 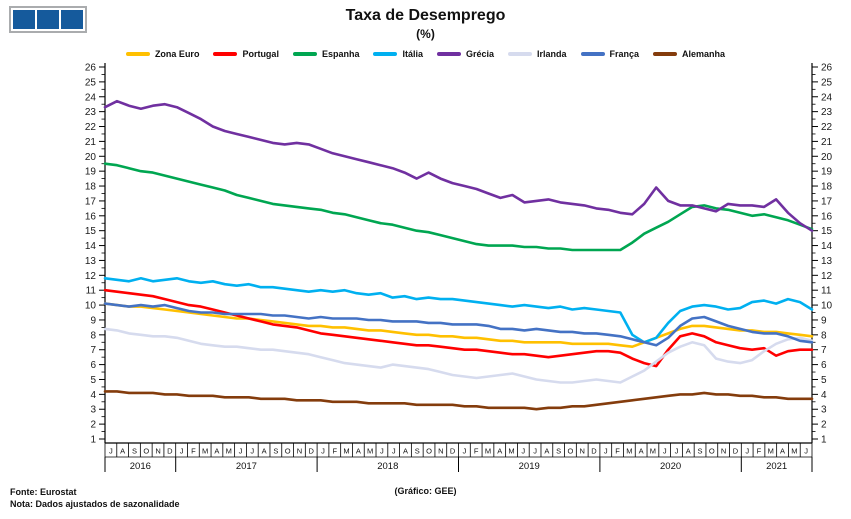 I want to click on legend-item-frança: França, so click(x=610, y=54).